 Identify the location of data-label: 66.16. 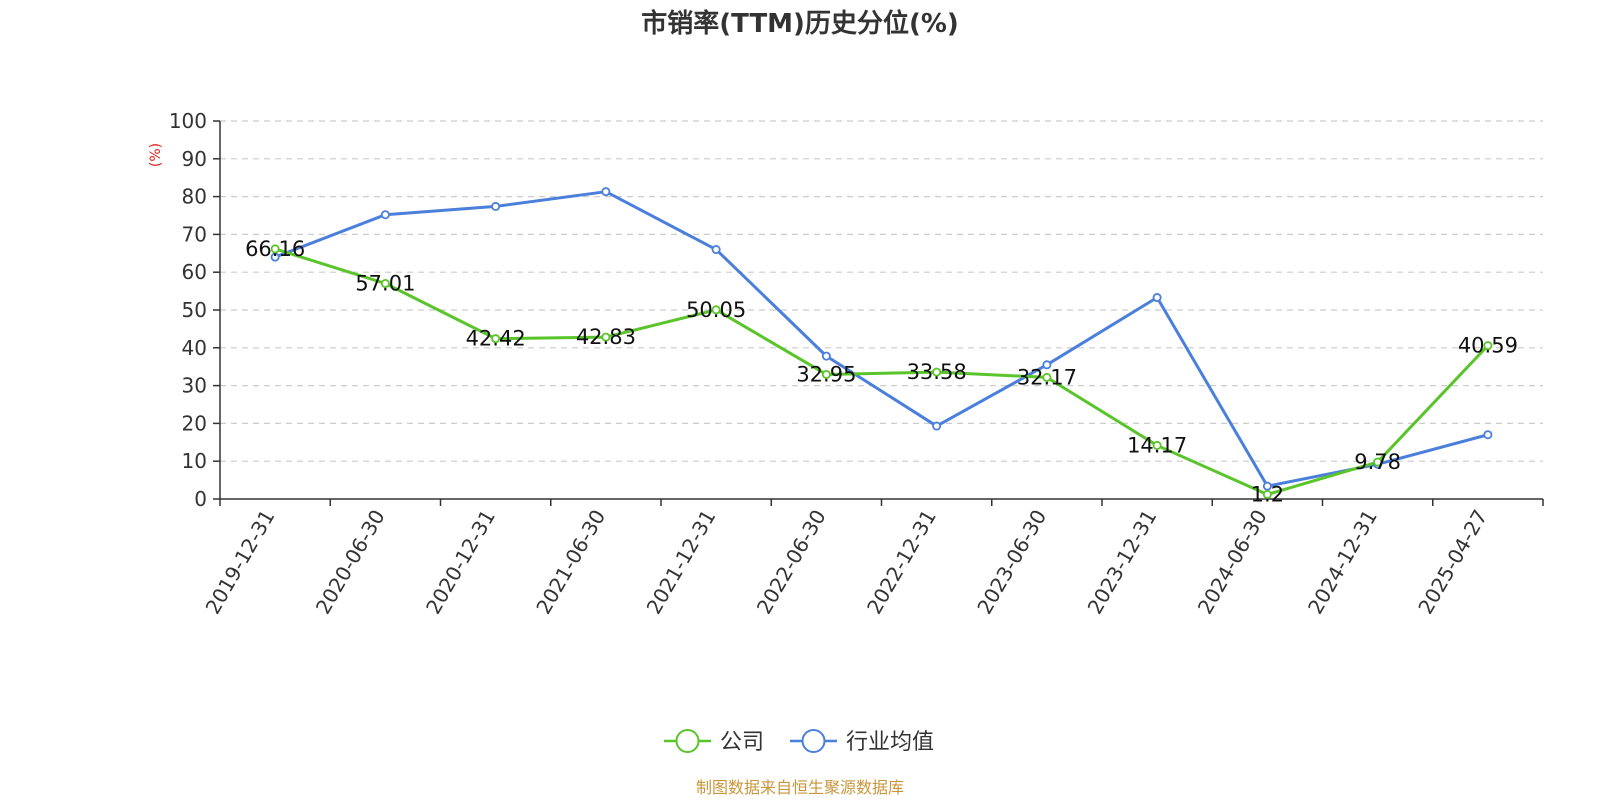
(275, 249).